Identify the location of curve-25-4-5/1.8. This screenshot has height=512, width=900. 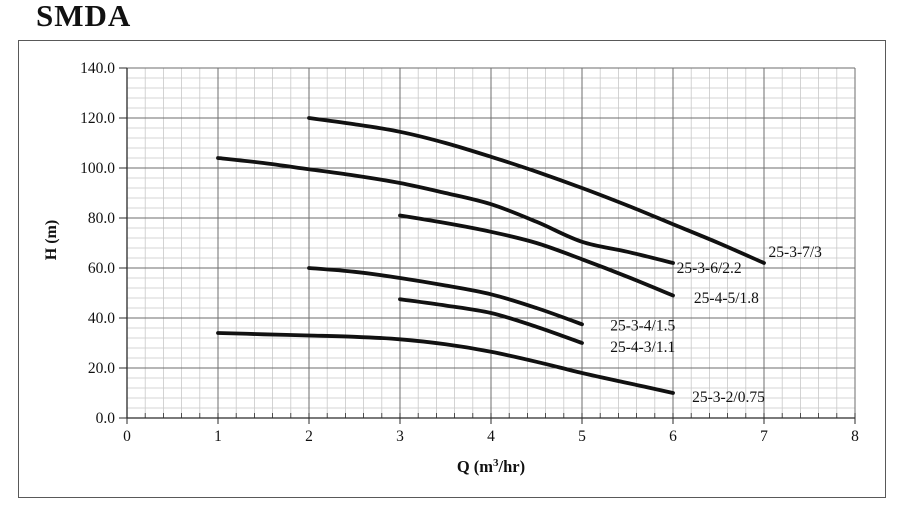
(536, 255).